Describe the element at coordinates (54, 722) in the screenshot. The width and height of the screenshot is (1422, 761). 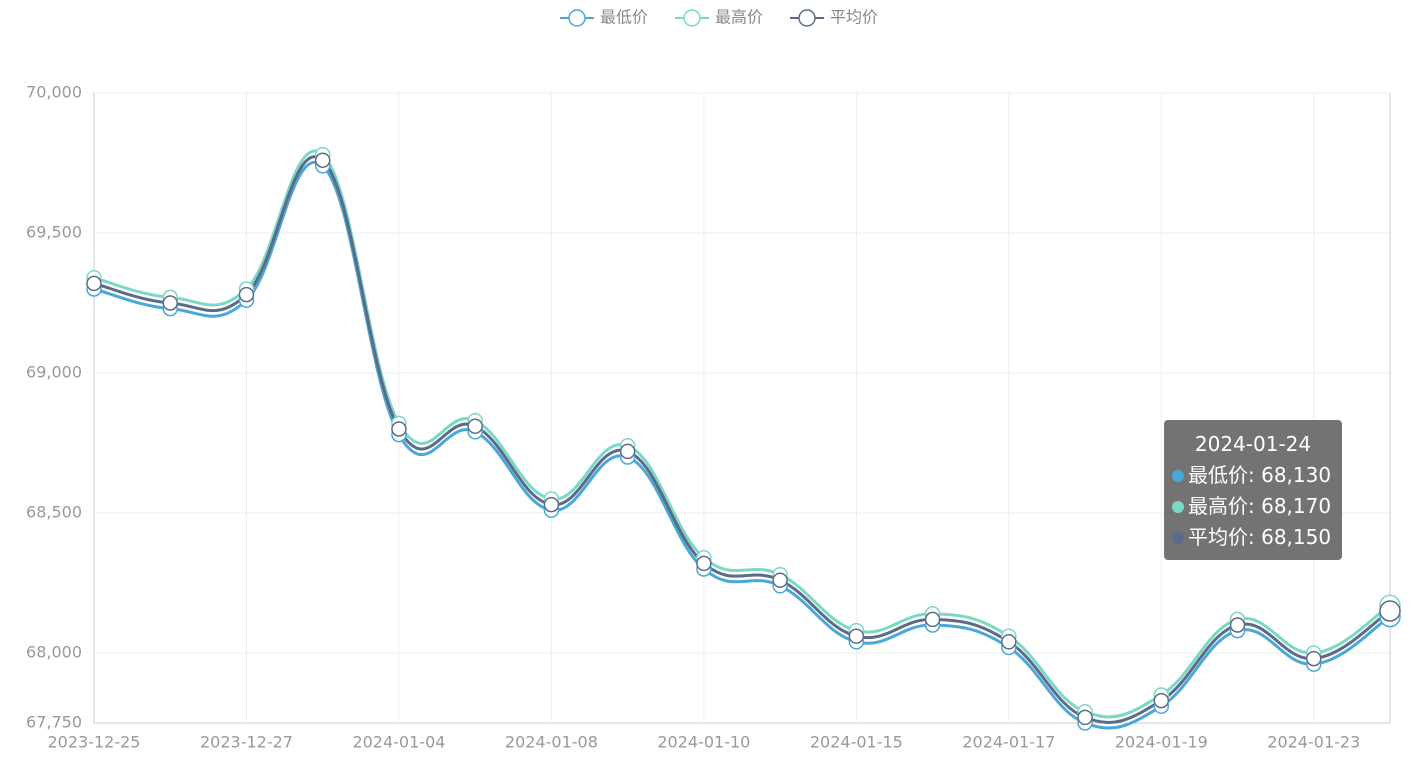
I see `y-tick-label: 67,750` at that location.